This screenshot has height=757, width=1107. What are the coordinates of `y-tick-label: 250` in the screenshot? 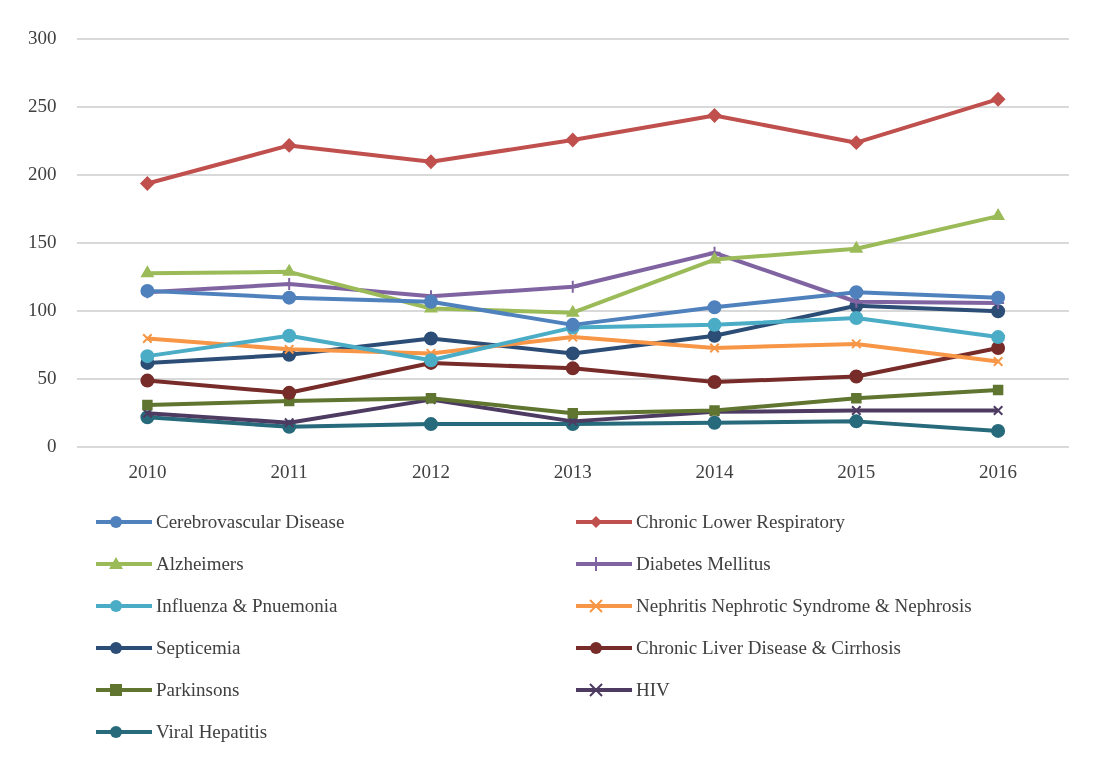 It's located at (42, 106).